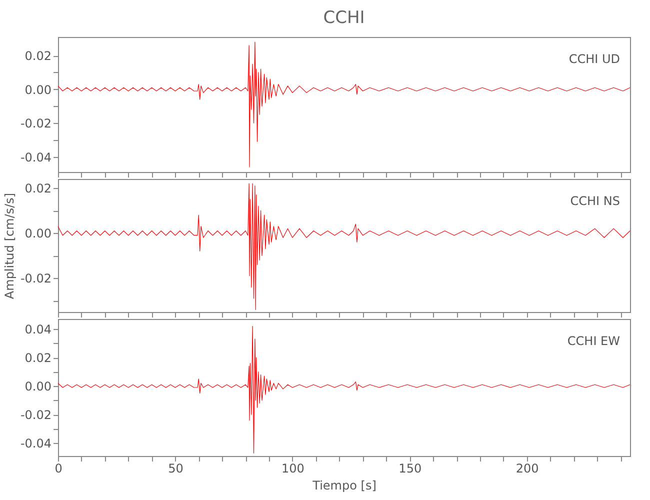 The height and width of the screenshot is (500, 650). I want to click on y-axis-title: Amplitud [cm/s/s], so click(9, 246).